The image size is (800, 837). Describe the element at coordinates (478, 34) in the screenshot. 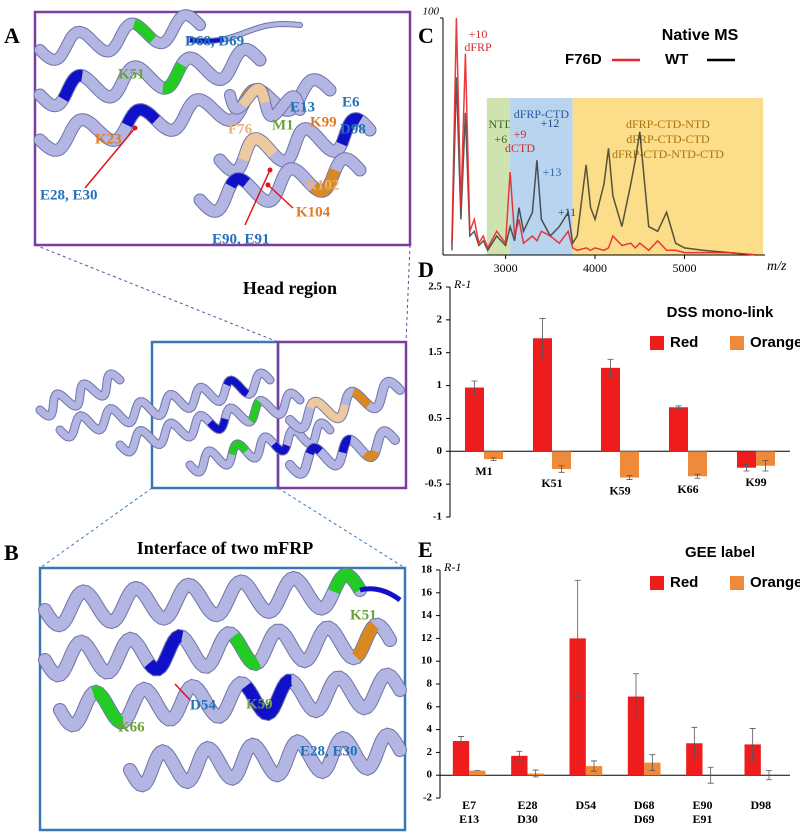

I see `peak-label: +10` at that location.